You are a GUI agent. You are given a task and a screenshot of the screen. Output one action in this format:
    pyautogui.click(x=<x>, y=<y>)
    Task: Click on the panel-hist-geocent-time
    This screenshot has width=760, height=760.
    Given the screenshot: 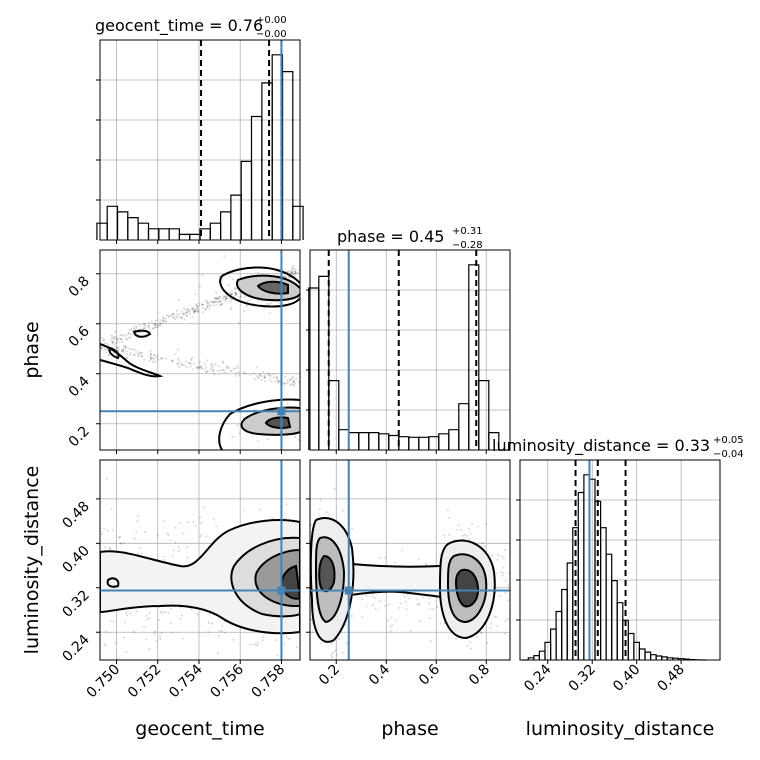 What is the action you would take?
    pyautogui.click(x=200, y=140)
    